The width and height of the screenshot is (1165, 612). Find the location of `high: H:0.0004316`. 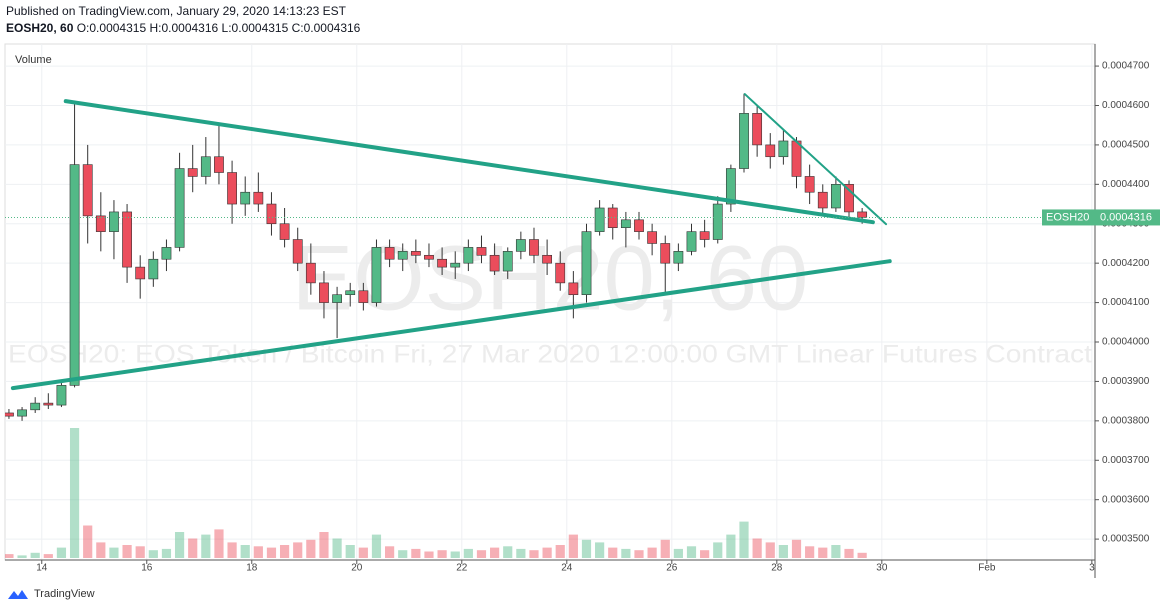

high: H:0.0004316 is located at coordinates (183, 28).